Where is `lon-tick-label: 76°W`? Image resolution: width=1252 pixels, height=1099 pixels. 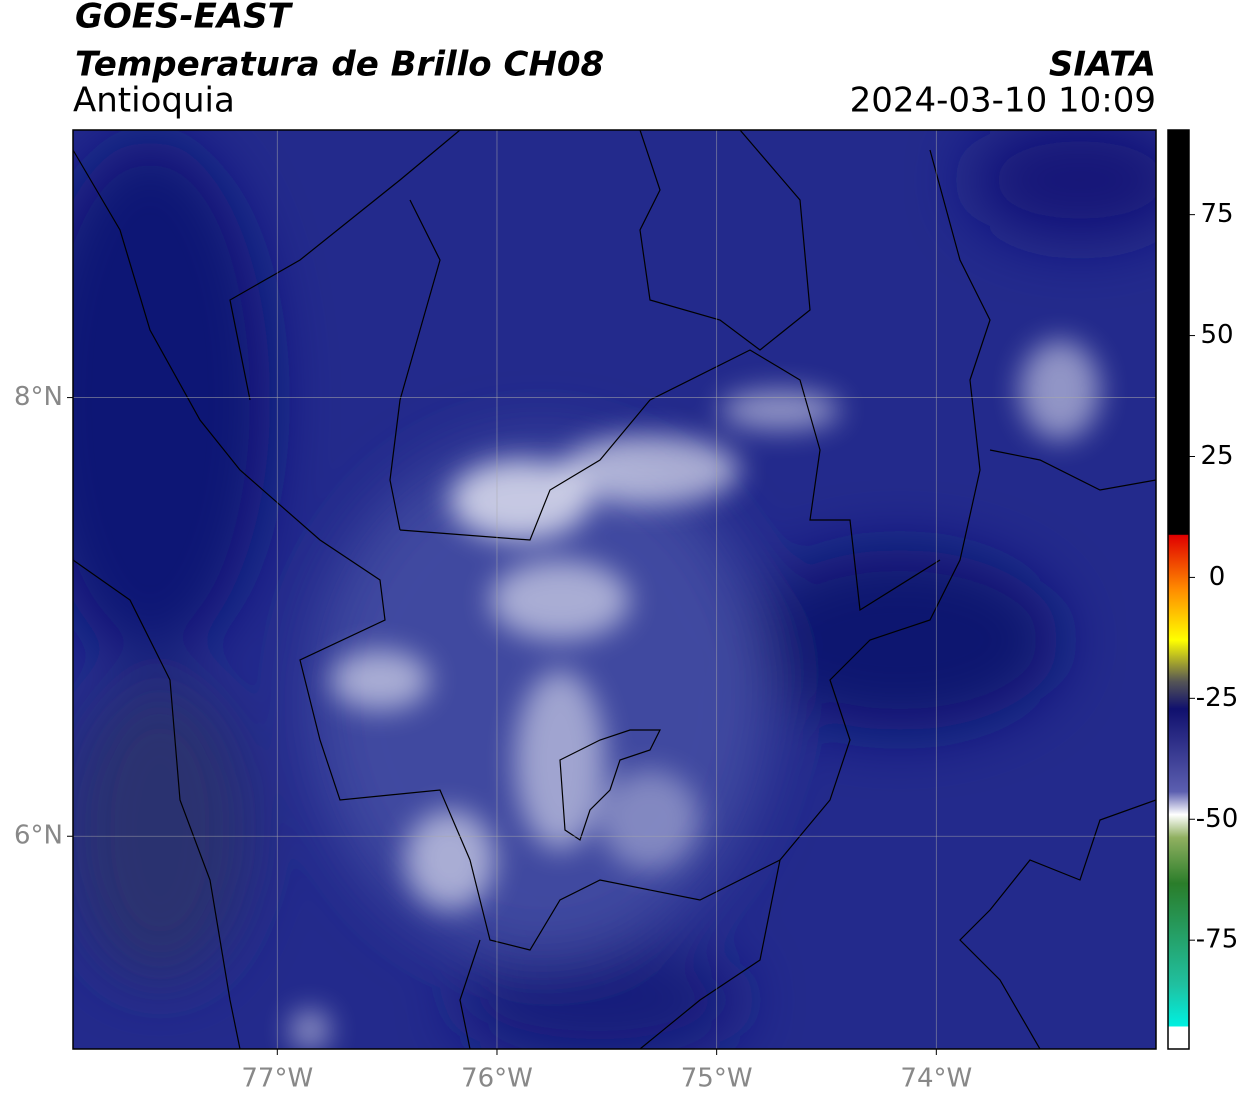
lon-tick-label: 76°W is located at coordinates (497, 1079).